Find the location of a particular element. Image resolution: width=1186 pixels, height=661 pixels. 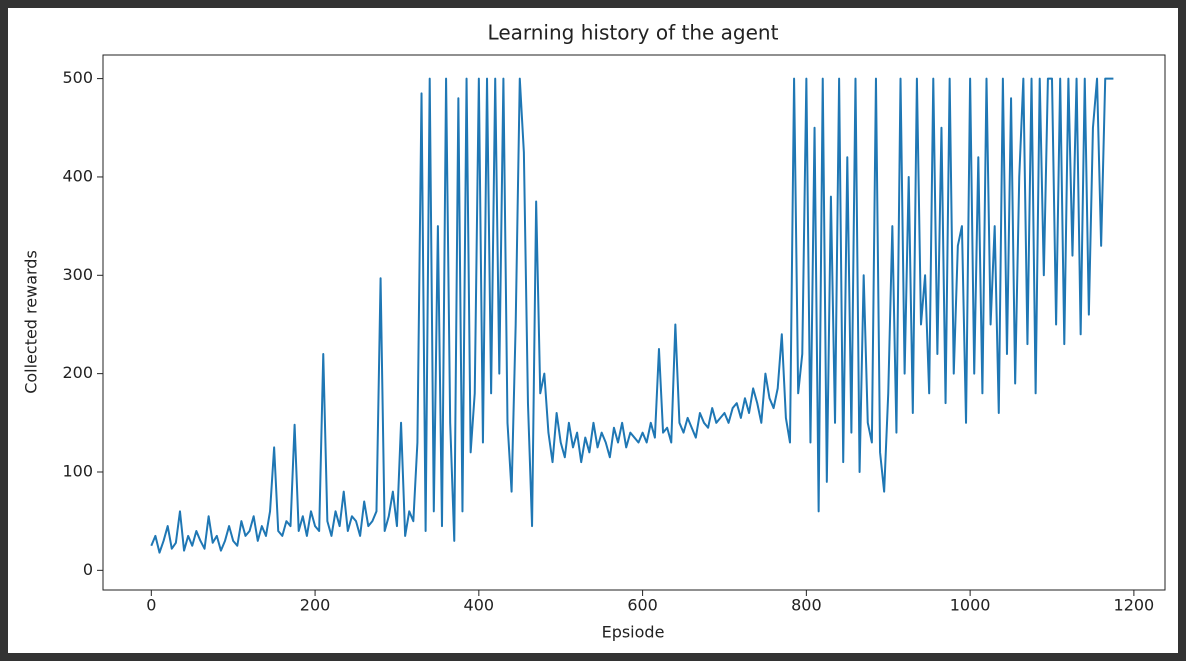

x-tick-label: 600 is located at coordinates (642, 605).